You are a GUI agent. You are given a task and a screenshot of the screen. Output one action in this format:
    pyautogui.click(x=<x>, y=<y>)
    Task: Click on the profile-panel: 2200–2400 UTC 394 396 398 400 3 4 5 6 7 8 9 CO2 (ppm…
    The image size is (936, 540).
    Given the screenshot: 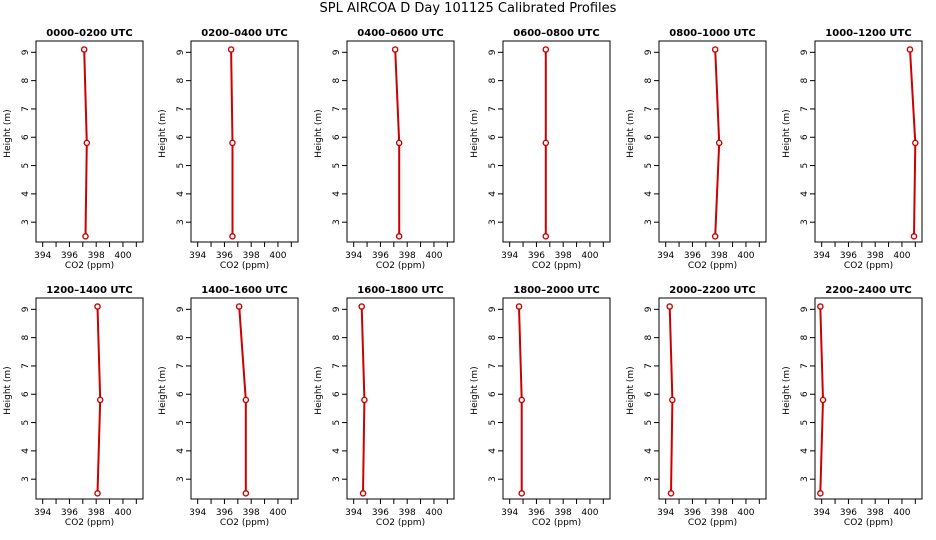 What is the action you would take?
    pyautogui.click(x=852, y=406)
    